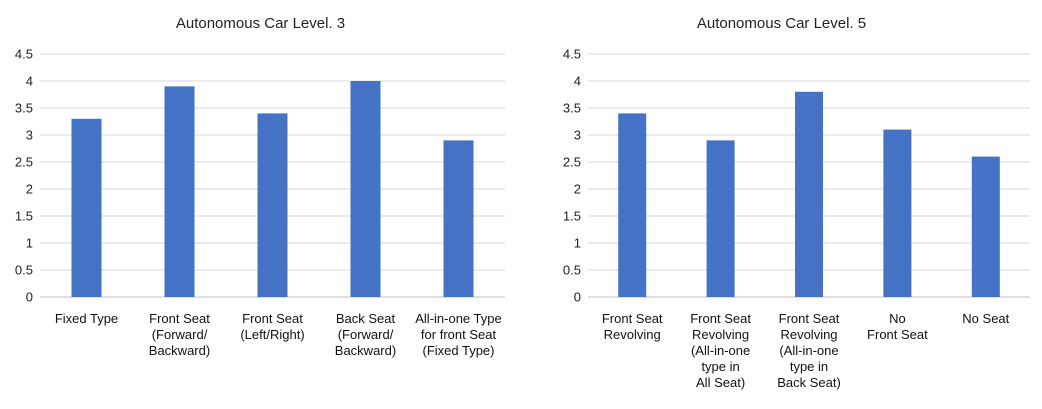  What do you see at coordinates (179, 334) in the screenshot?
I see `x-tick-label: Front Seat (Forward/Backward)` at bounding box center [179, 334].